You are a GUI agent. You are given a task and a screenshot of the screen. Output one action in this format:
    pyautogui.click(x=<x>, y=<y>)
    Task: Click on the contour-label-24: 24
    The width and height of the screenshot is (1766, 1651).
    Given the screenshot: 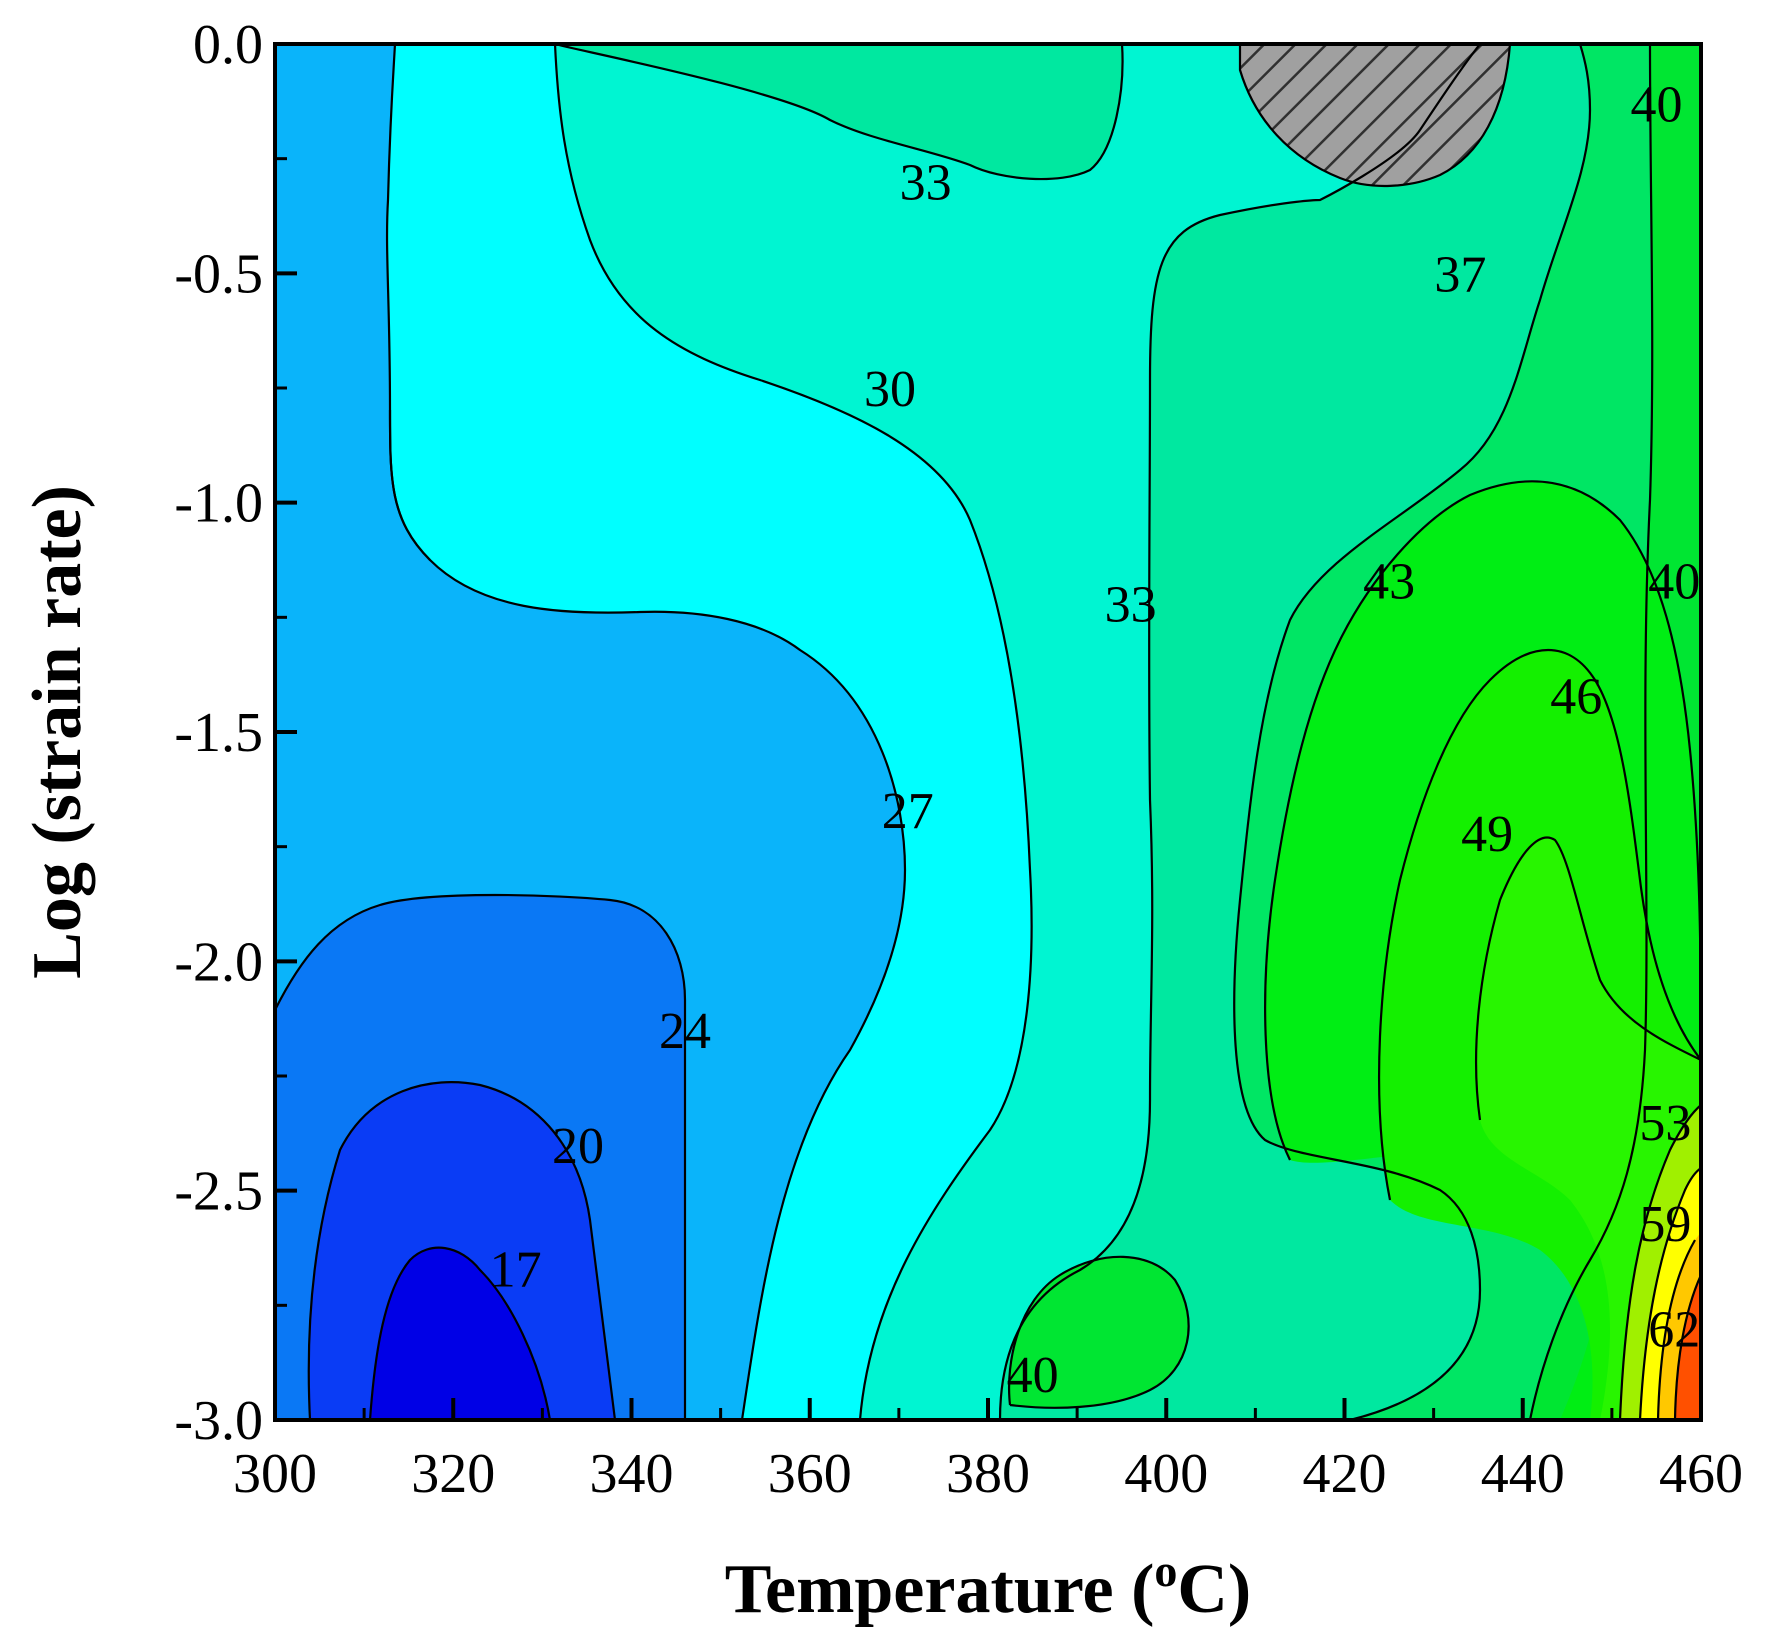 What is the action you would take?
    pyautogui.click(x=685, y=1031)
    